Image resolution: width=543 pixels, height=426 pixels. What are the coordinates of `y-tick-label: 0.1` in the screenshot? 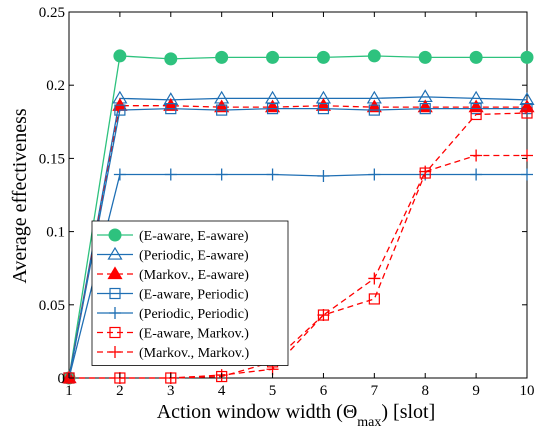 It's located at (55, 233).